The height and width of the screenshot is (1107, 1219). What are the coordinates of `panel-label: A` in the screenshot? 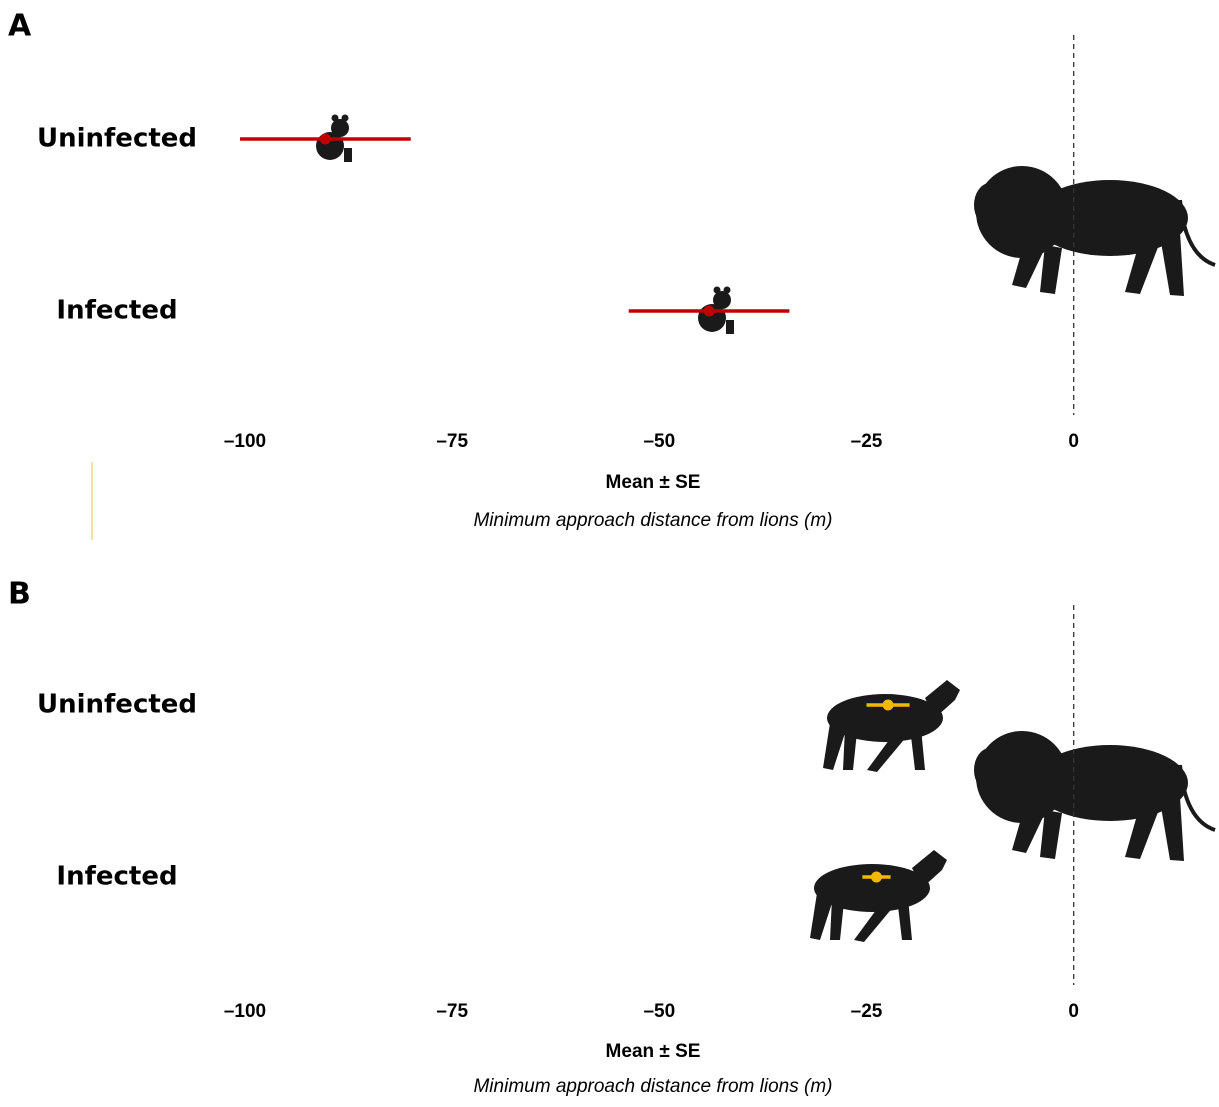 It's located at (20, 26).